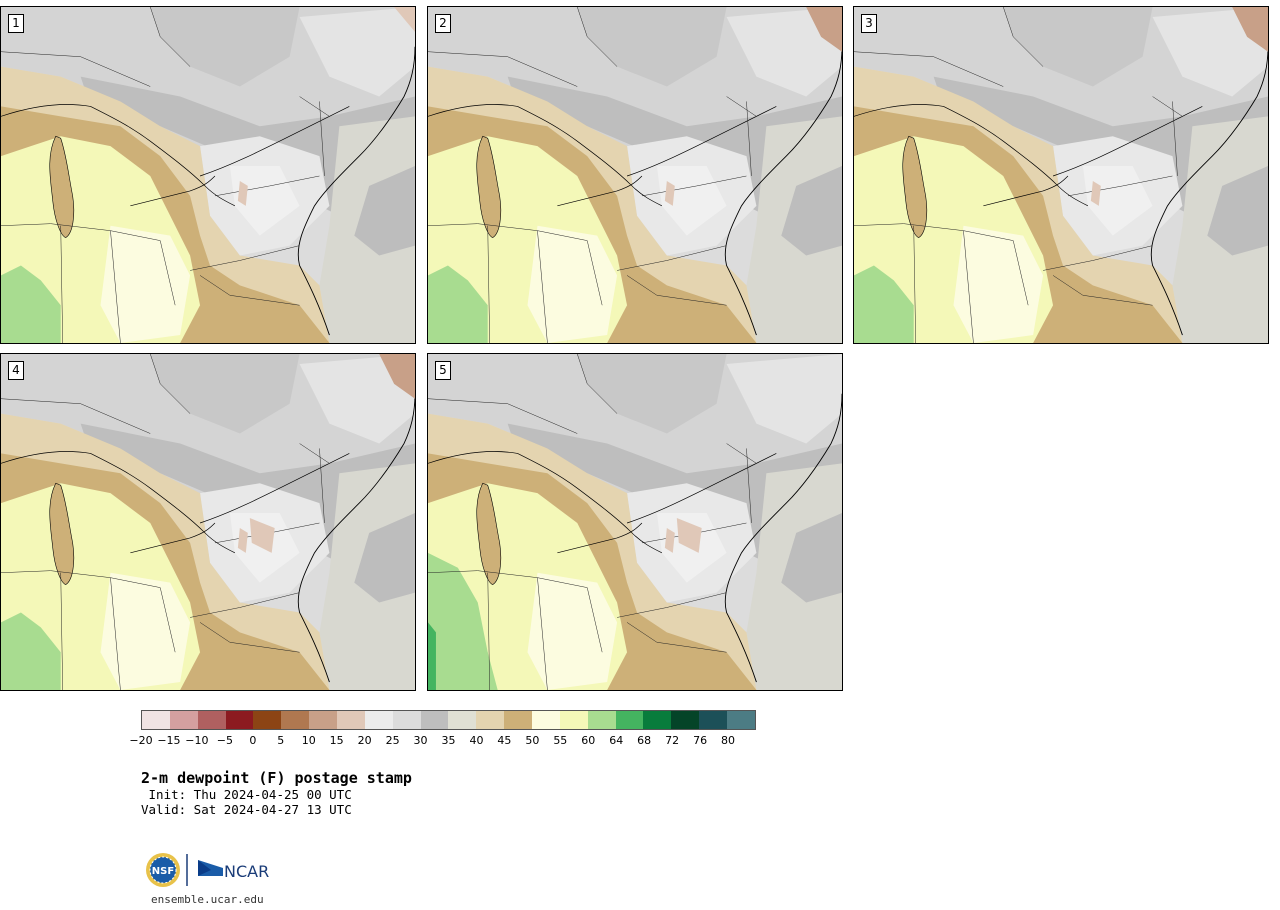 The height and width of the screenshot is (910, 1280). I want to click on map-panel-1: 1, so click(208, 175).